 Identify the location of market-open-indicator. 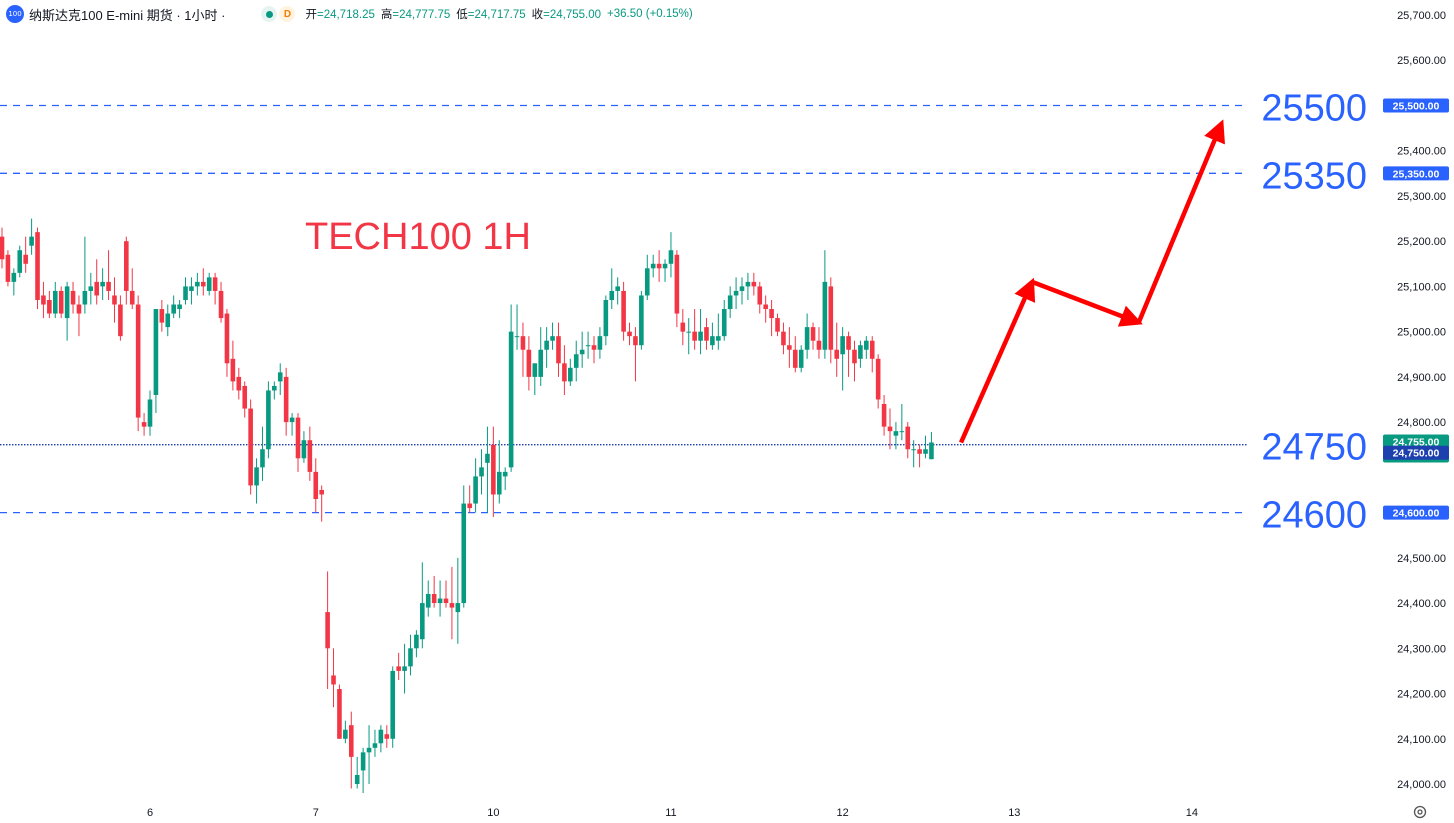
(269, 14).